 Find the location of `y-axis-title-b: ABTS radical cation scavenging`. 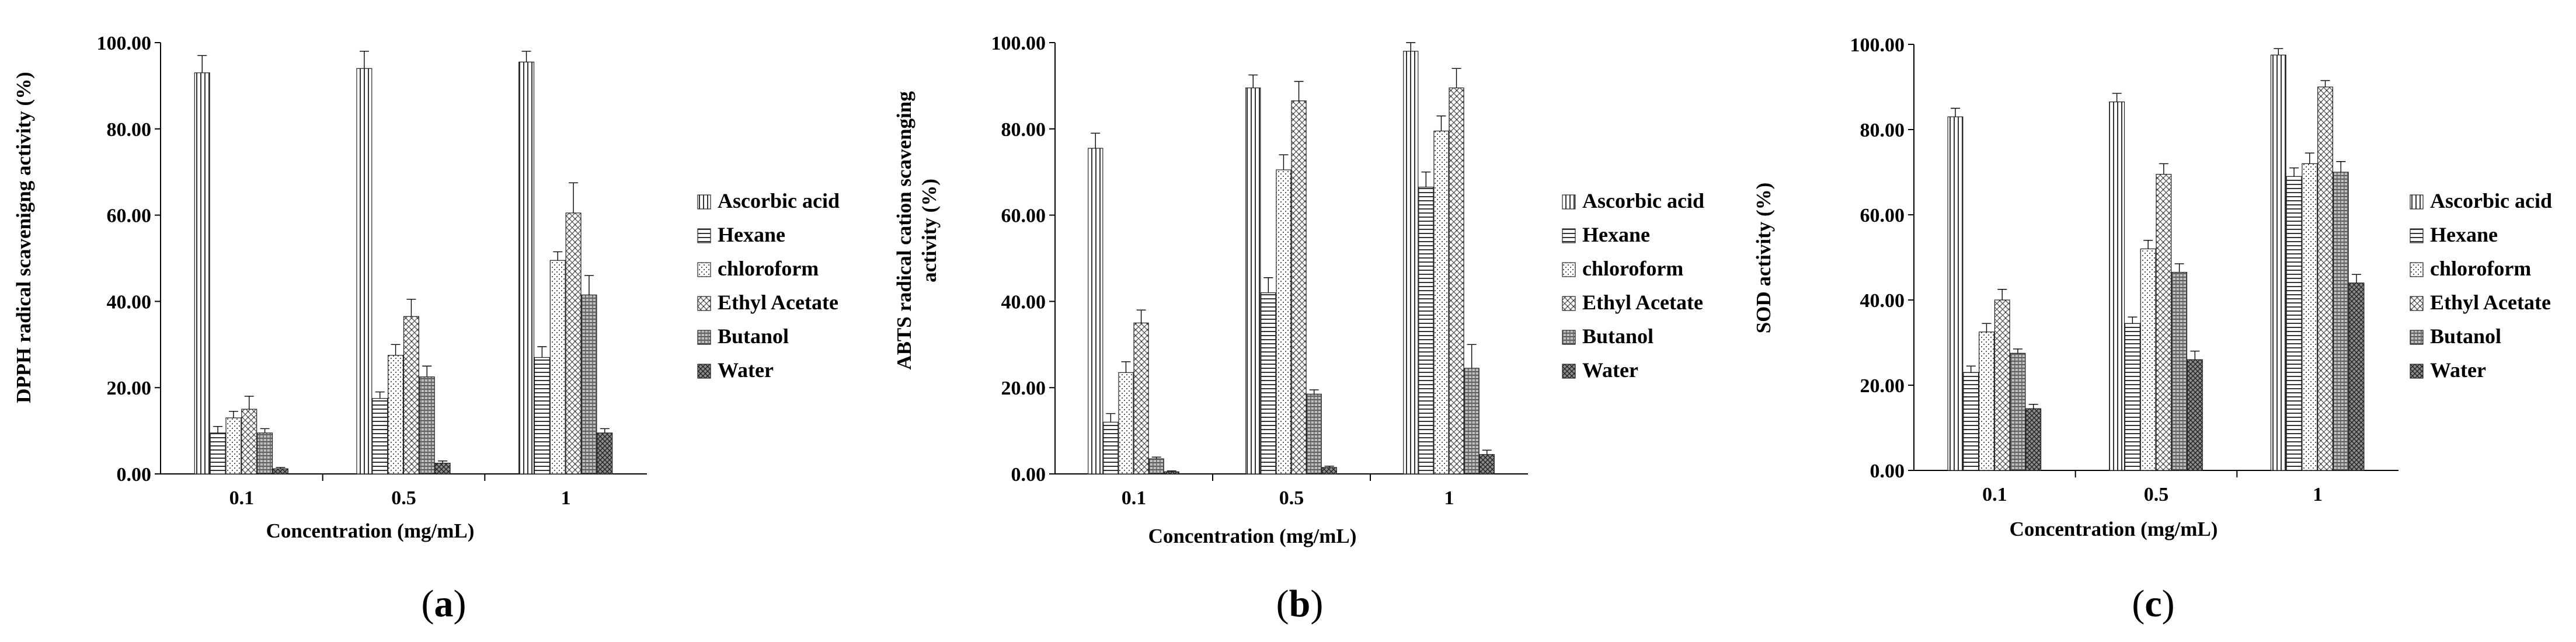

y-axis-title-b: ABTS radical cation scavenging is located at coordinates (904, 230).